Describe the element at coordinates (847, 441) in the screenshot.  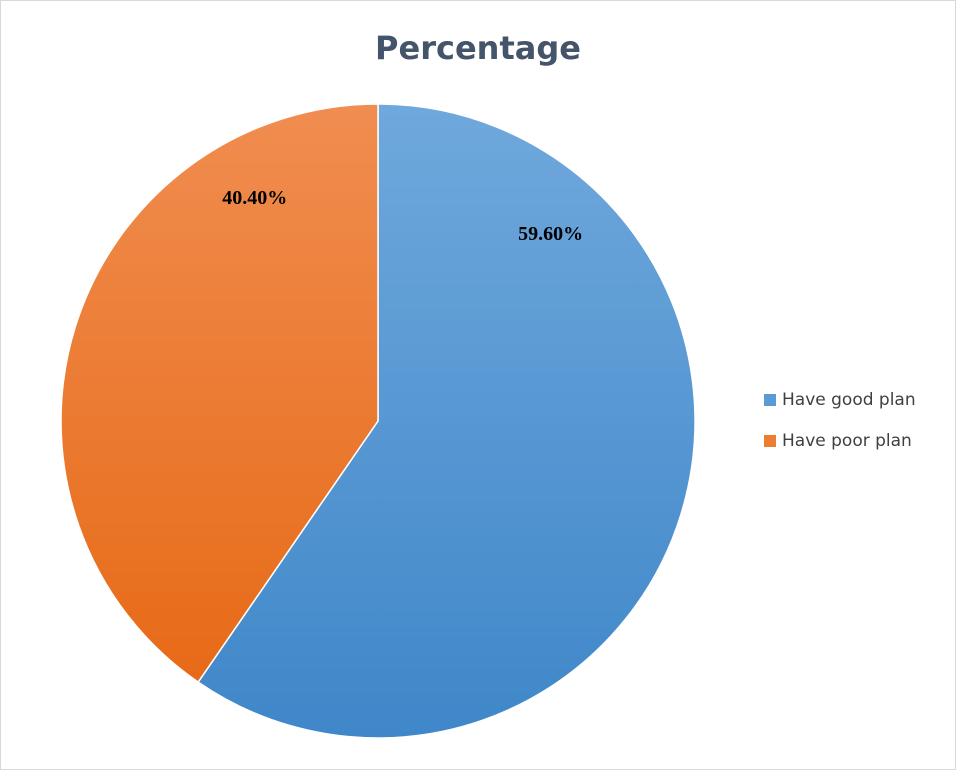
I see `legend-label: Have poor plan` at that location.